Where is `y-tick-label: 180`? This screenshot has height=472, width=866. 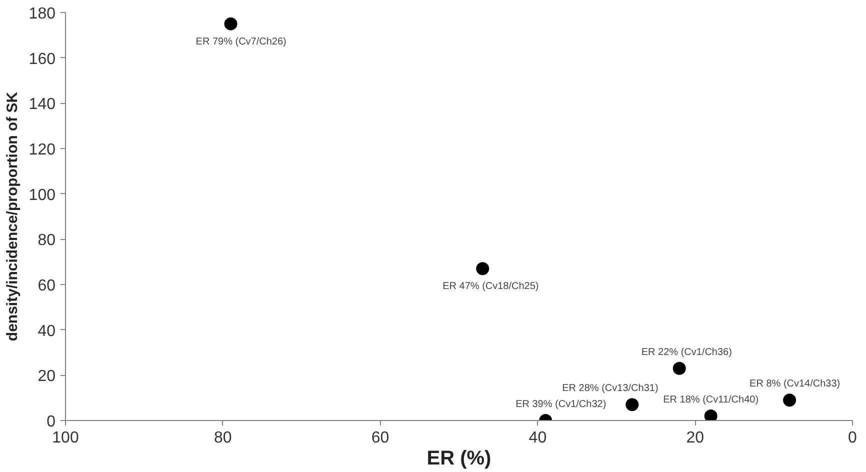 y-tick-label: 180 is located at coordinates (42, 14).